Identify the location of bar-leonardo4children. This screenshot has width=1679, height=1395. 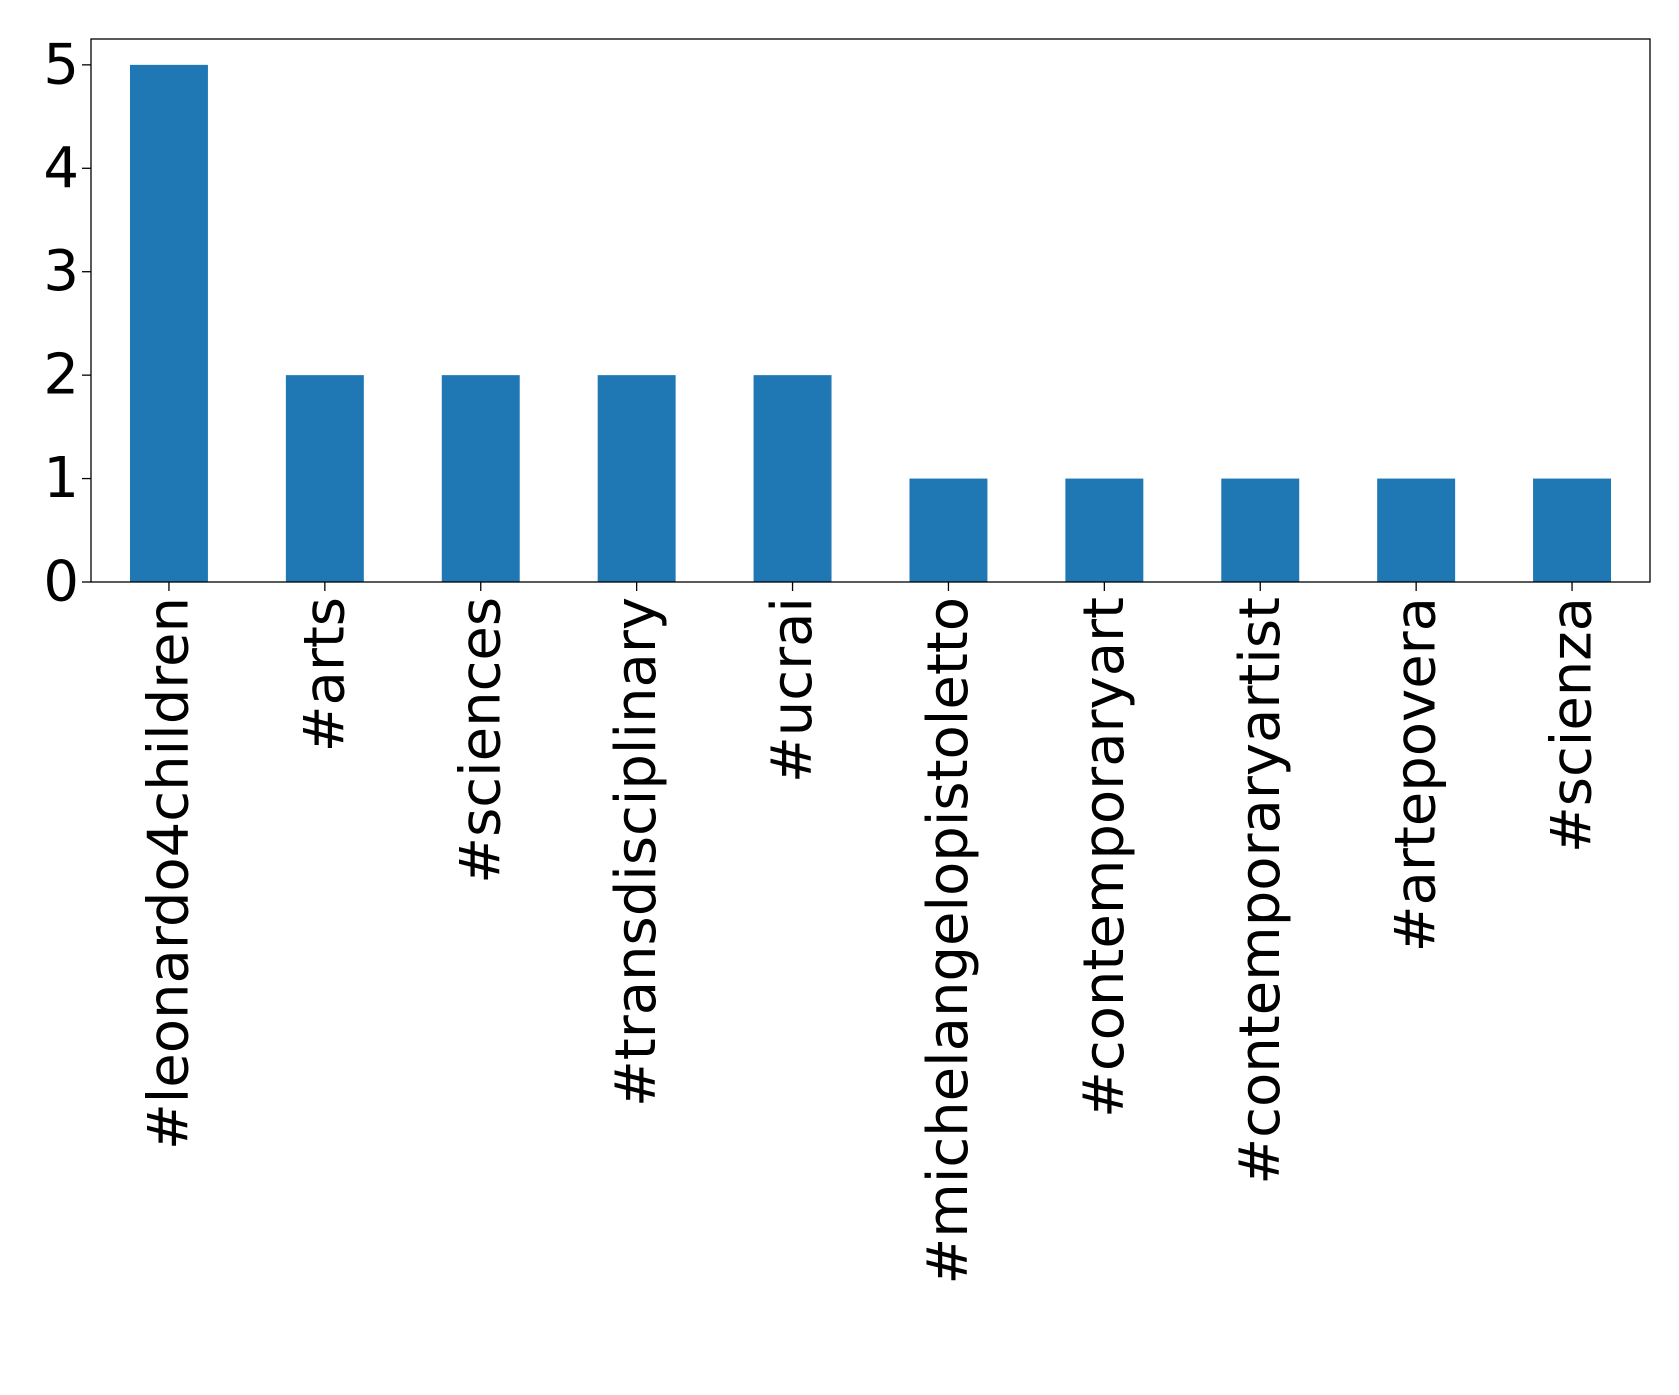
(168, 323).